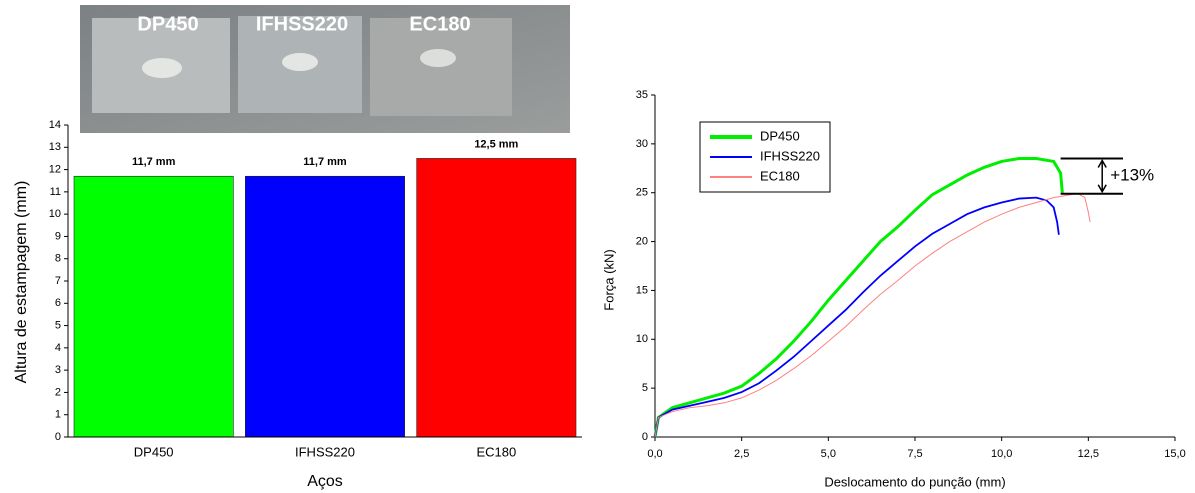 This screenshot has height=493, width=1195. Describe the element at coordinates (439, 24) in the screenshot. I see `photo-label: EC180` at that location.